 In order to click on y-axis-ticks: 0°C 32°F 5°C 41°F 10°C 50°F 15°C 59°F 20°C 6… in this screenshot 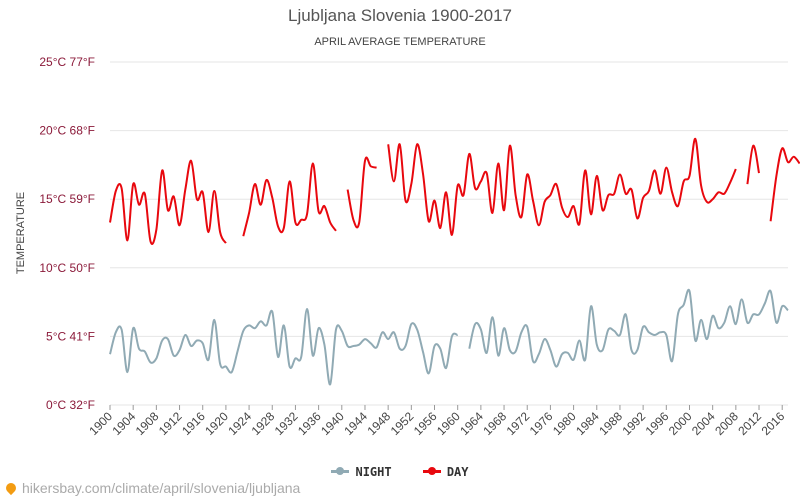, I will do `click(67, 233)`.